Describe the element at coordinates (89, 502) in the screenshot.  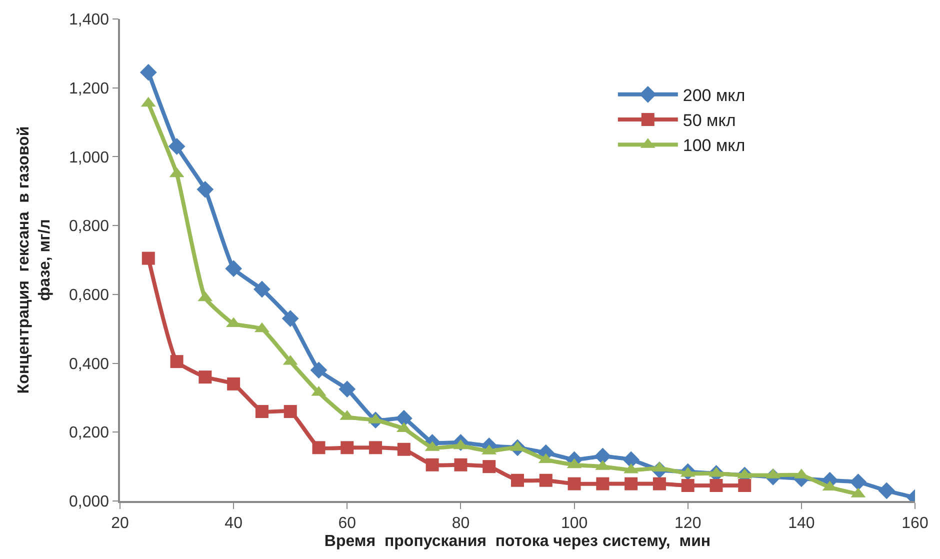
I see `y-tick-label: 0,000` at that location.